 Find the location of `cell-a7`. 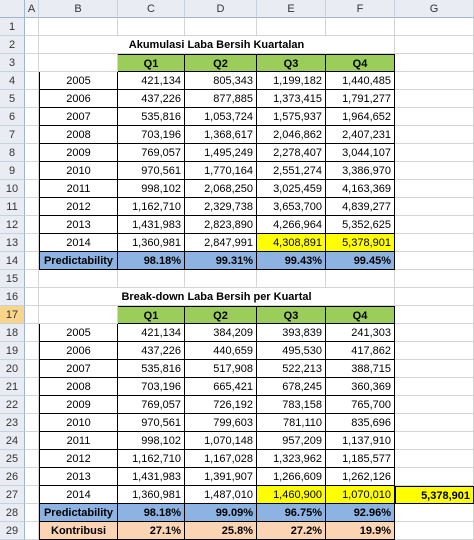

cell-a7 is located at coordinates (32, 135).